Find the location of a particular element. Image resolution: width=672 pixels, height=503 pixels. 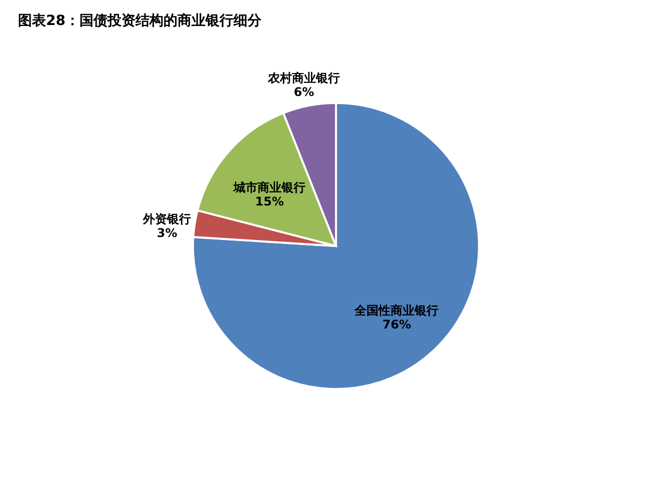

data-label: 76% is located at coordinates (397, 325).